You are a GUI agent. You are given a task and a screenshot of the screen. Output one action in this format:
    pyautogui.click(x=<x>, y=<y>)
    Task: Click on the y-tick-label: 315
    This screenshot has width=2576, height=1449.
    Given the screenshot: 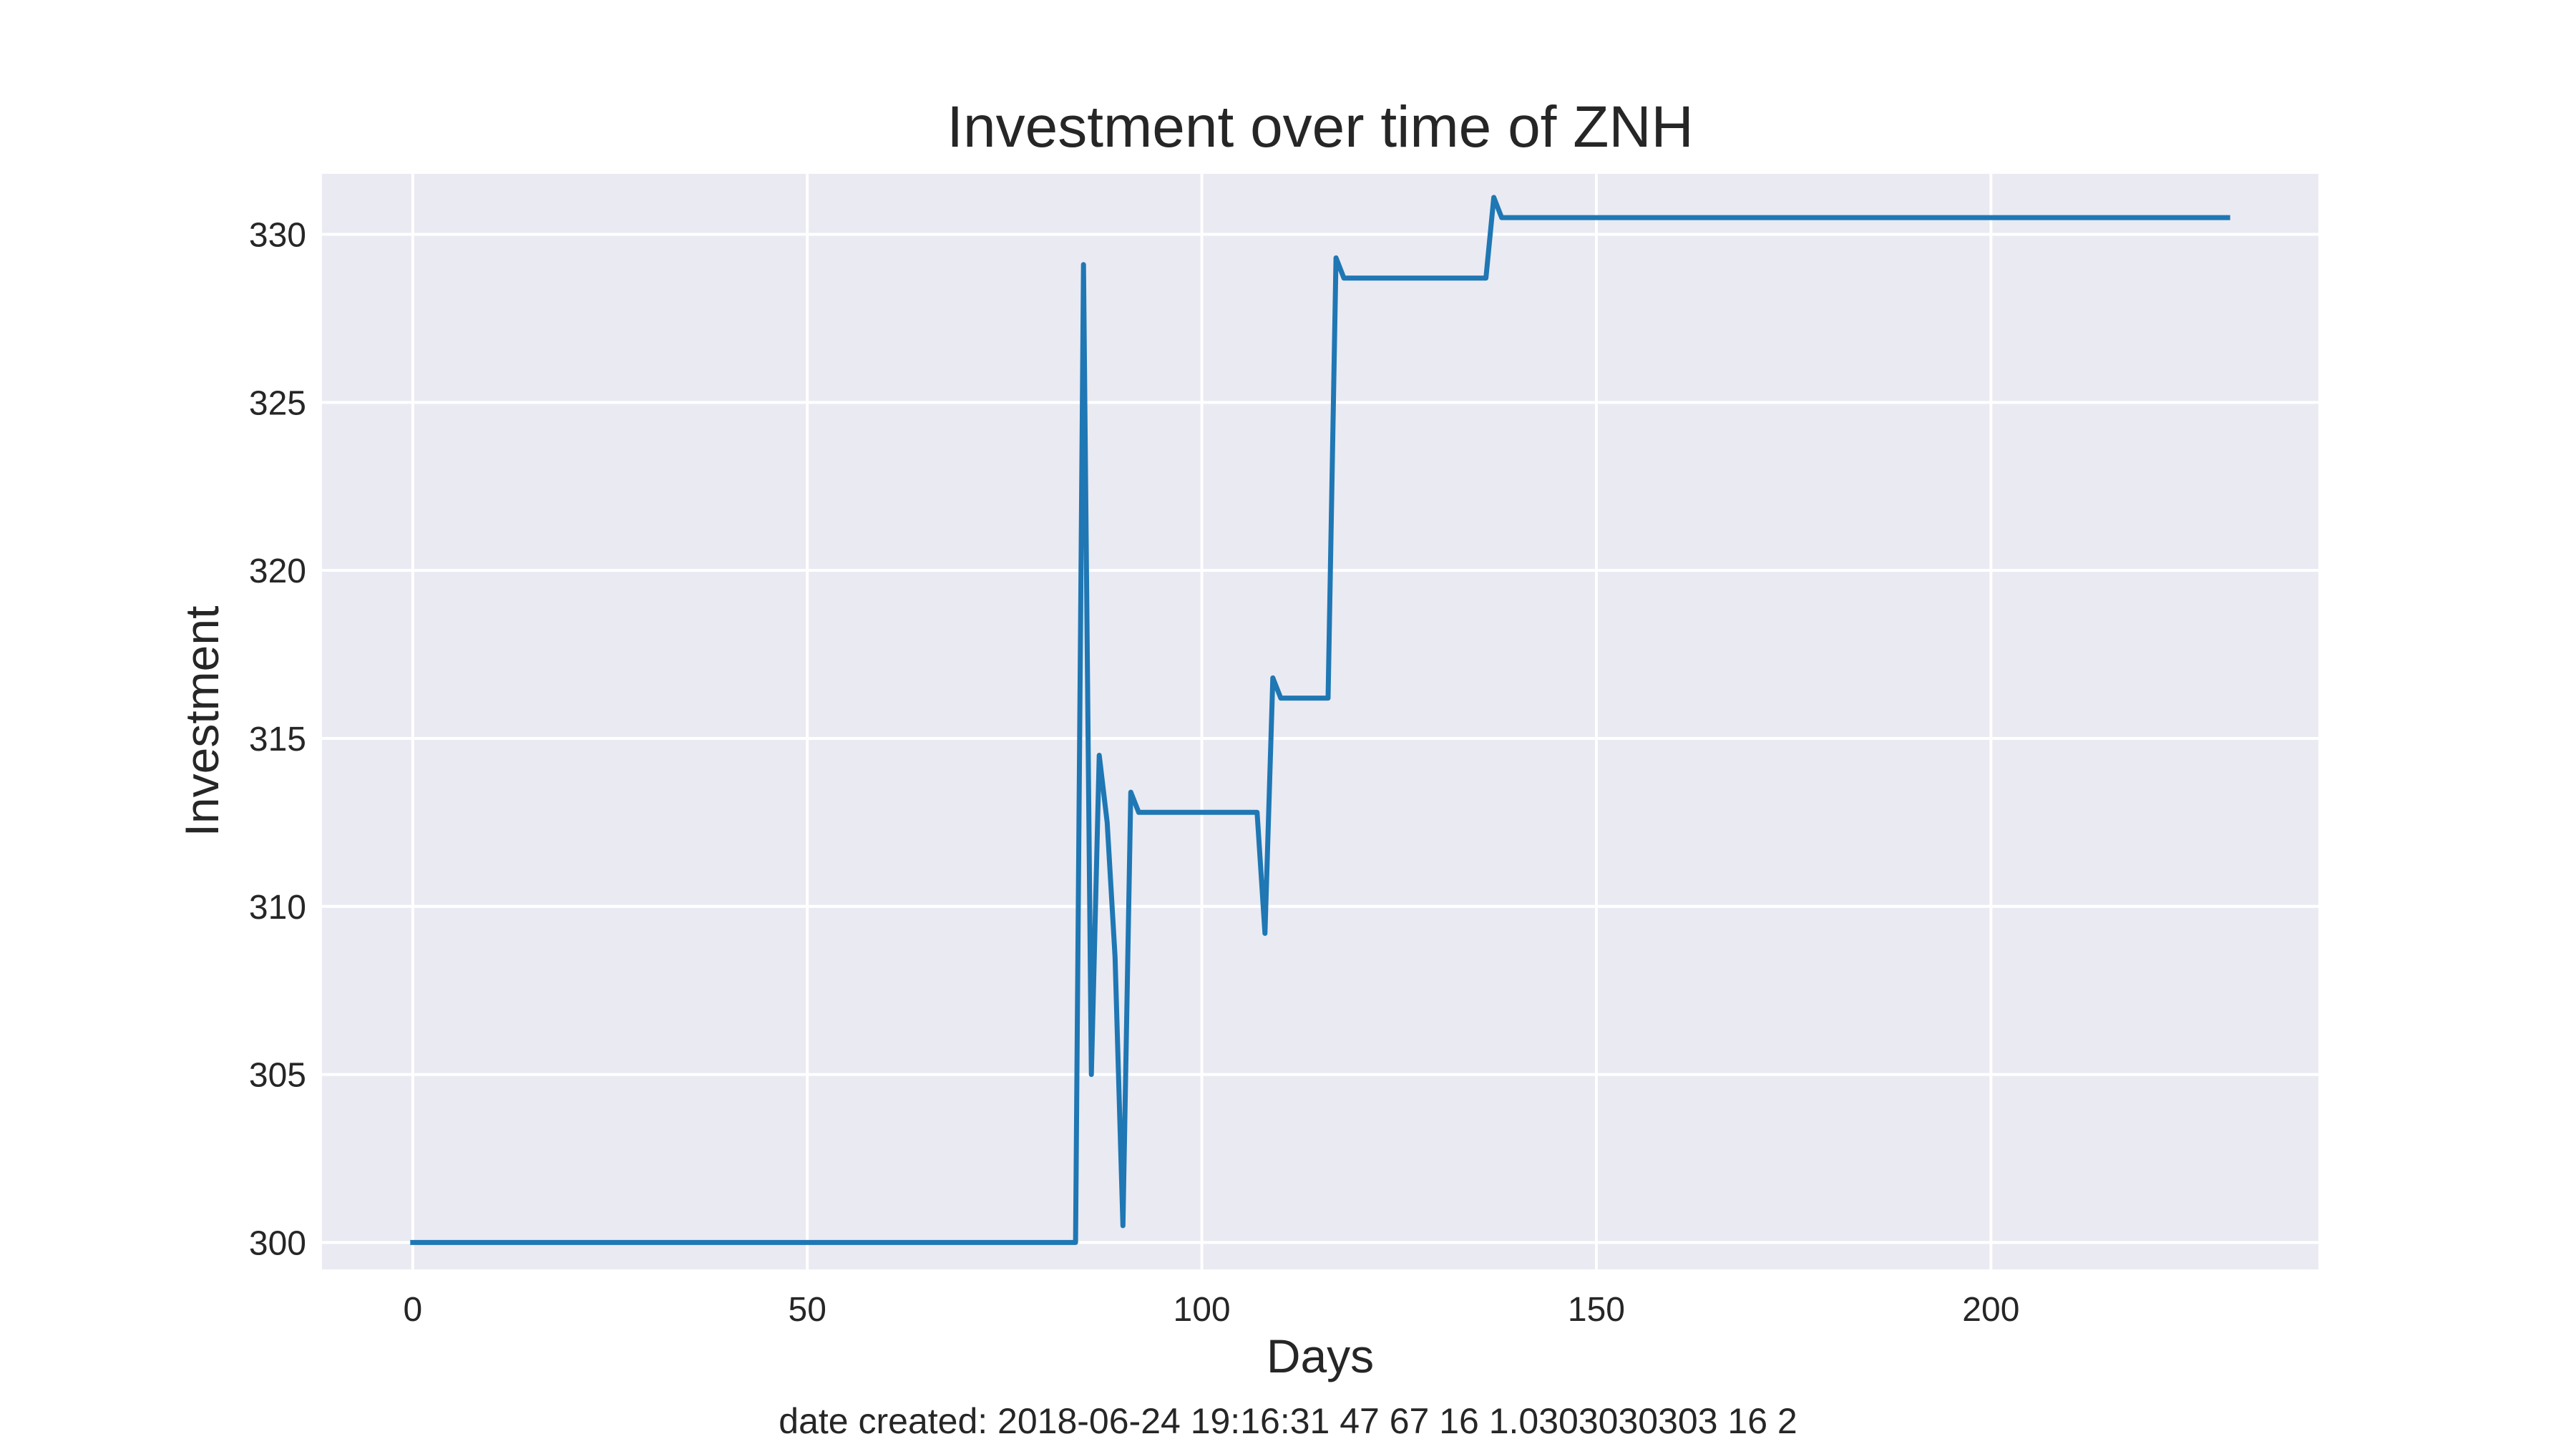 What is the action you would take?
    pyautogui.click(x=277, y=739)
    